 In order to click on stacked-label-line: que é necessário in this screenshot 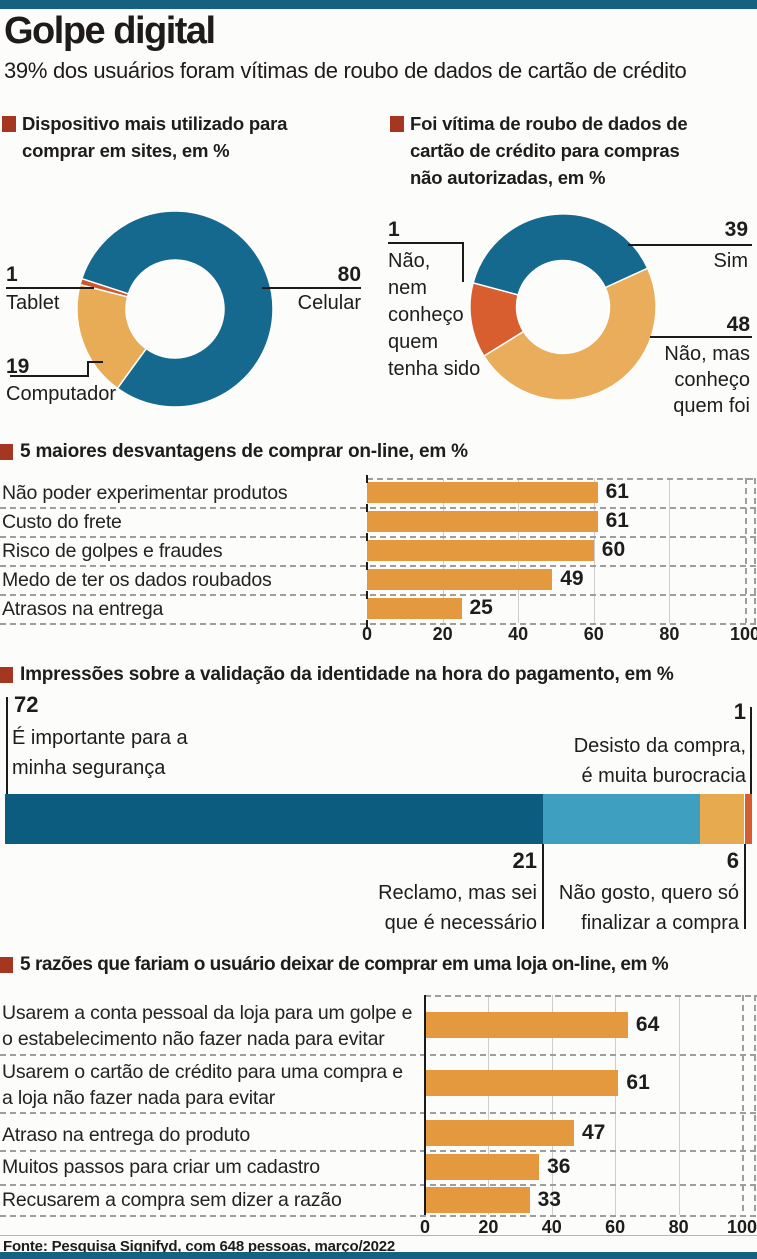, I will do `click(460, 923)`.